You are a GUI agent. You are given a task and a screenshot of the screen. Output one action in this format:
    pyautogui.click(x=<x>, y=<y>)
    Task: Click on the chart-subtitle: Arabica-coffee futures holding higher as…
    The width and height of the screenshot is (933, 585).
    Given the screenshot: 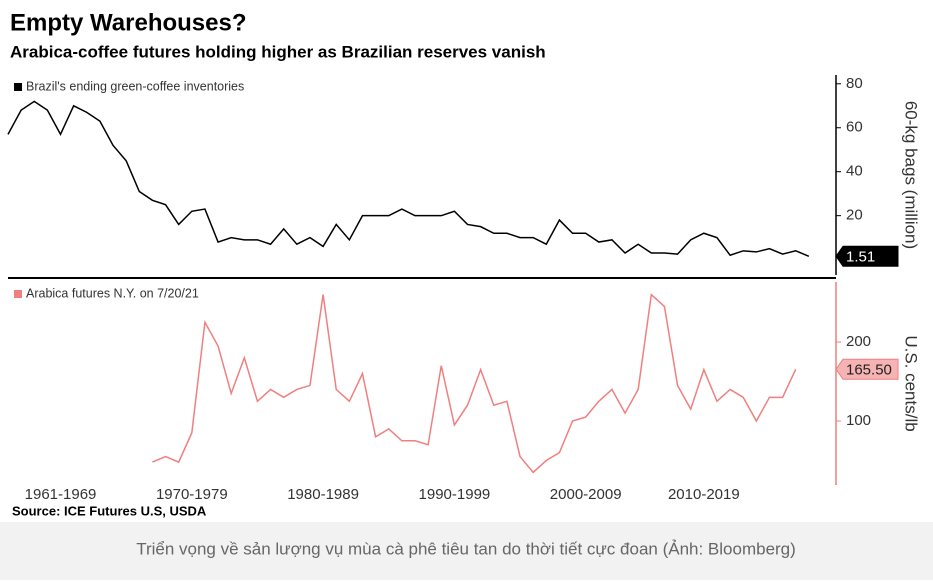 What is the action you would take?
    pyautogui.click(x=278, y=51)
    